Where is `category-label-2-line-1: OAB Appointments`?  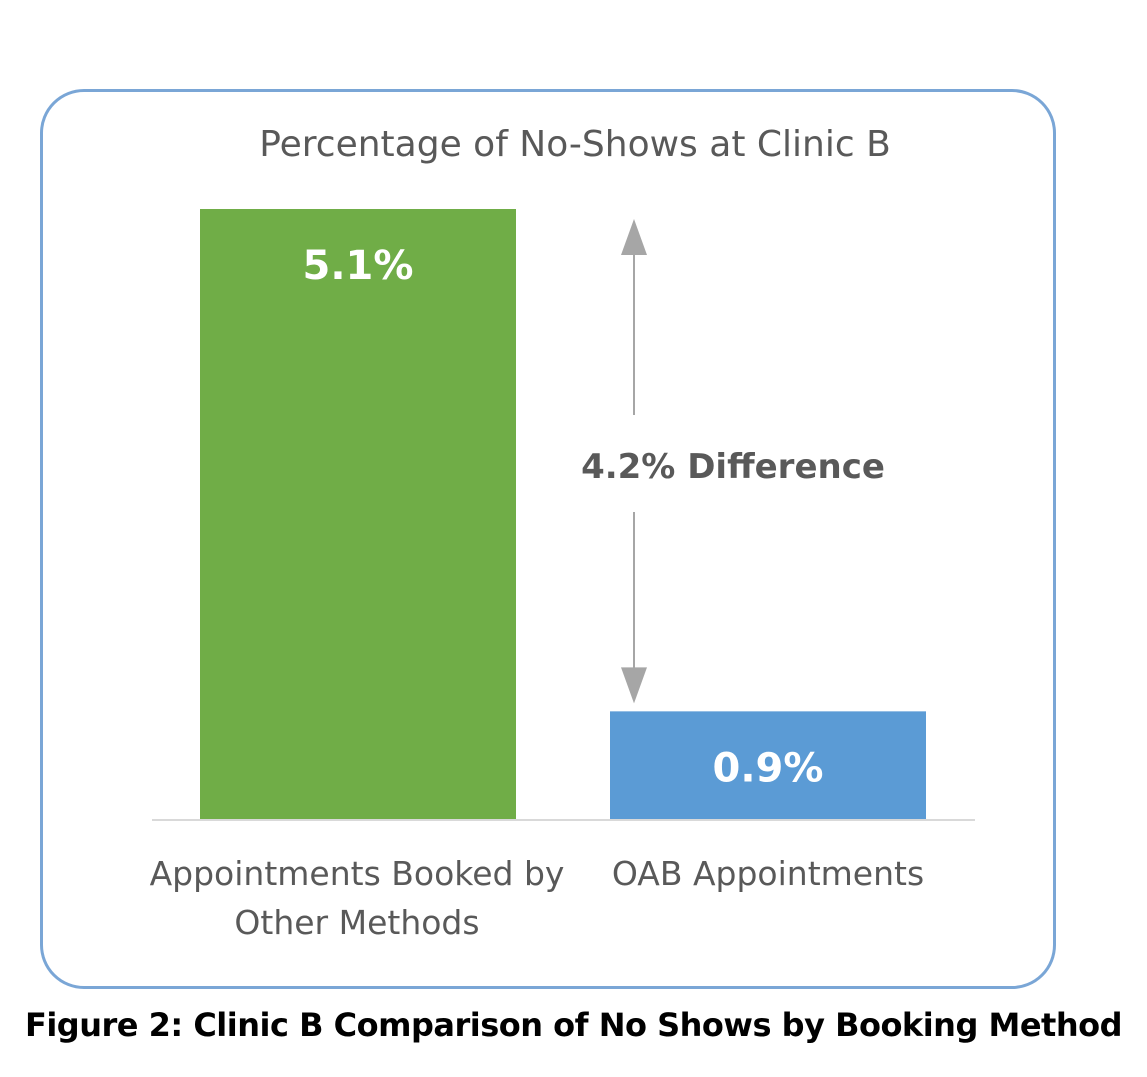 category-label-2-line-1: OAB Appointments is located at coordinates (768, 873).